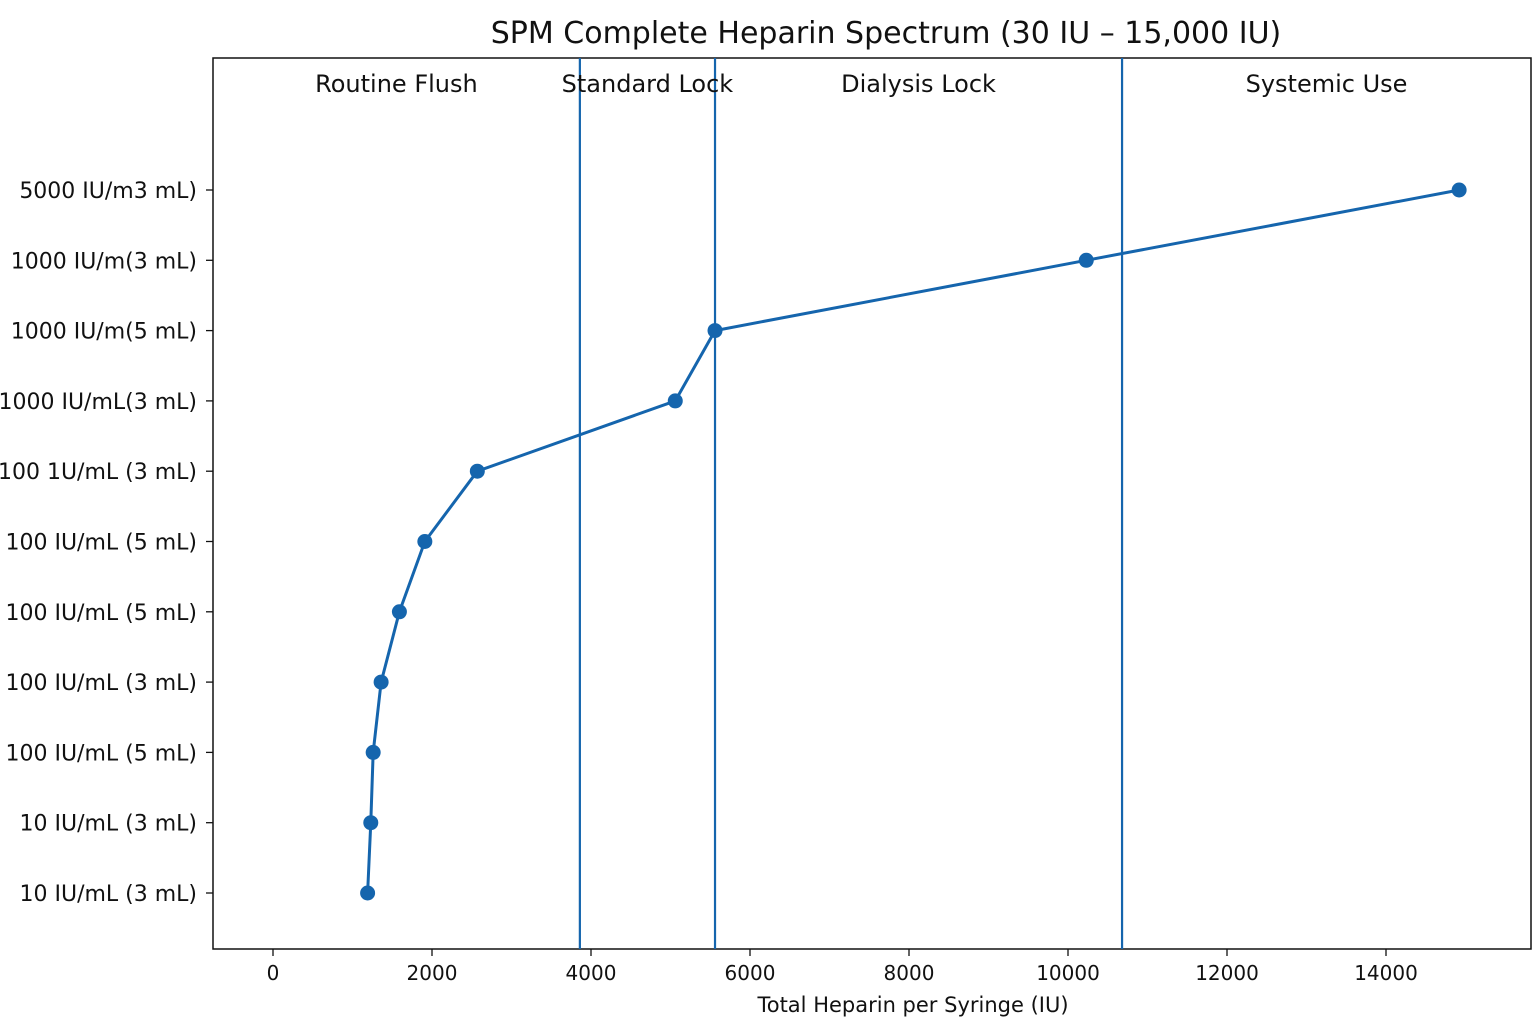 This screenshot has height=1024, width=1536. I want to click on y-tick-label-2: 100 IU/mL (5 mL), so click(101, 753).